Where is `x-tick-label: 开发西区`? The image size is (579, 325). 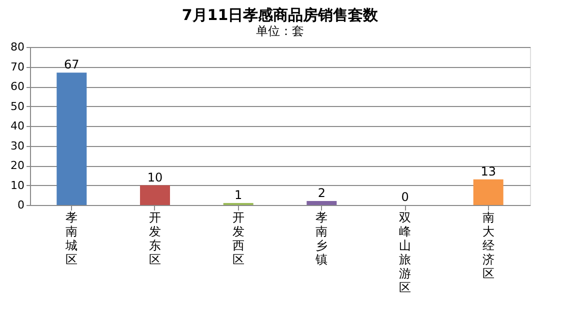
x-tick-label: 开发西区 is located at coordinates (238, 238).